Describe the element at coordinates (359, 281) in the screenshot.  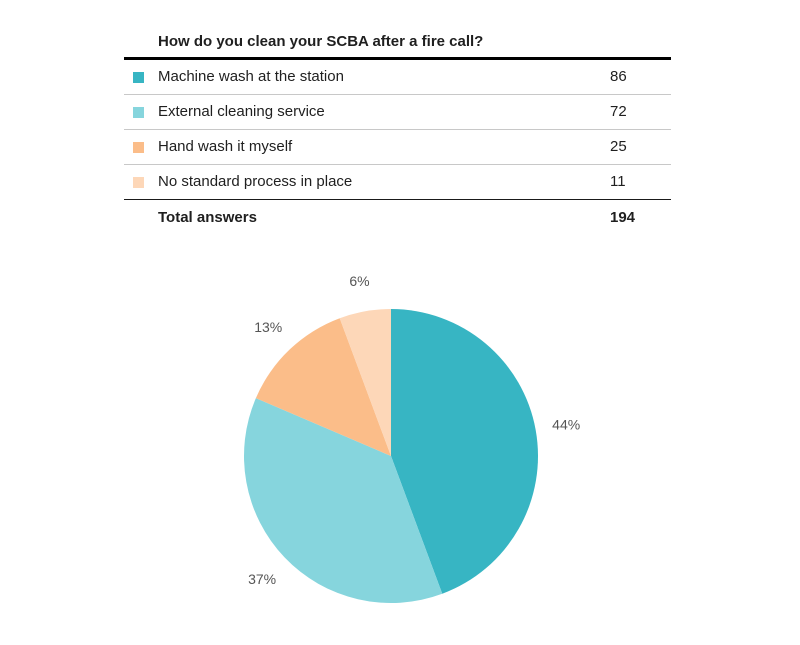
I see `slice-percent-label: 6%` at that location.